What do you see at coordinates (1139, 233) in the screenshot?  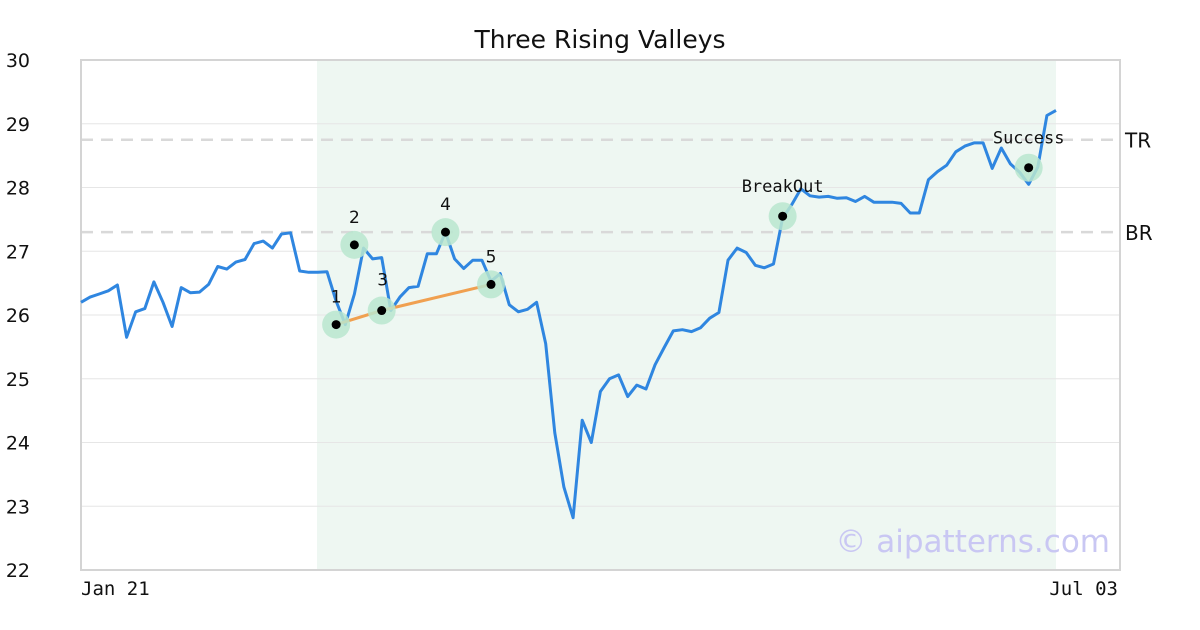 I see `reference-label-br: BR` at bounding box center [1139, 233].